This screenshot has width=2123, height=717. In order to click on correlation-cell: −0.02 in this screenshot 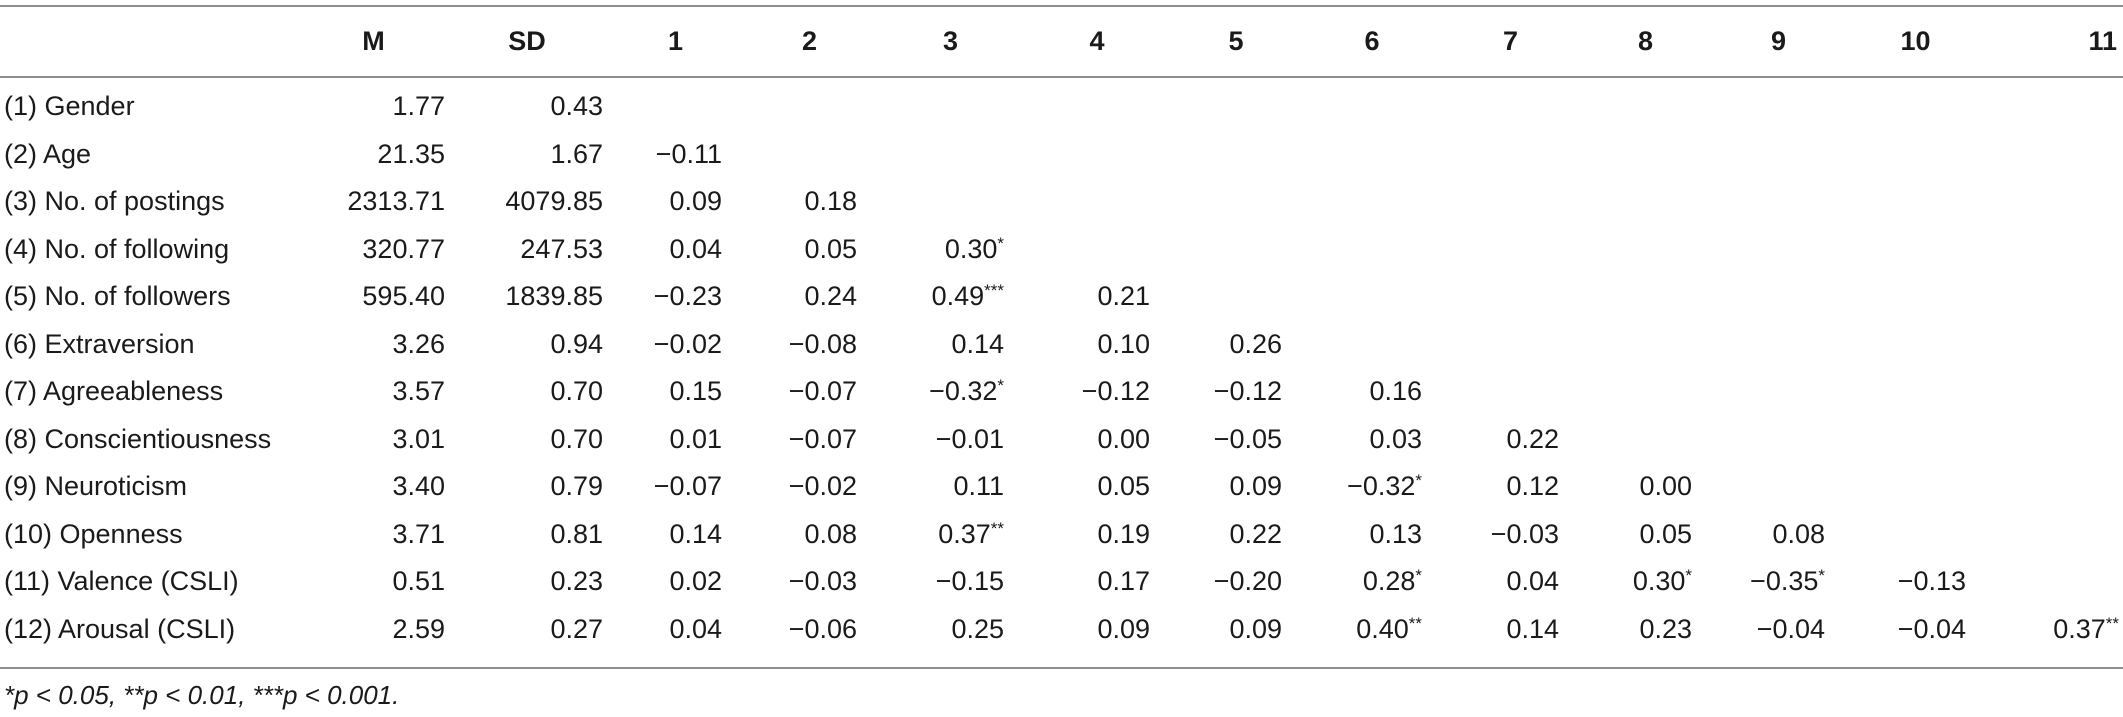, I will do `click(822, 486)`.